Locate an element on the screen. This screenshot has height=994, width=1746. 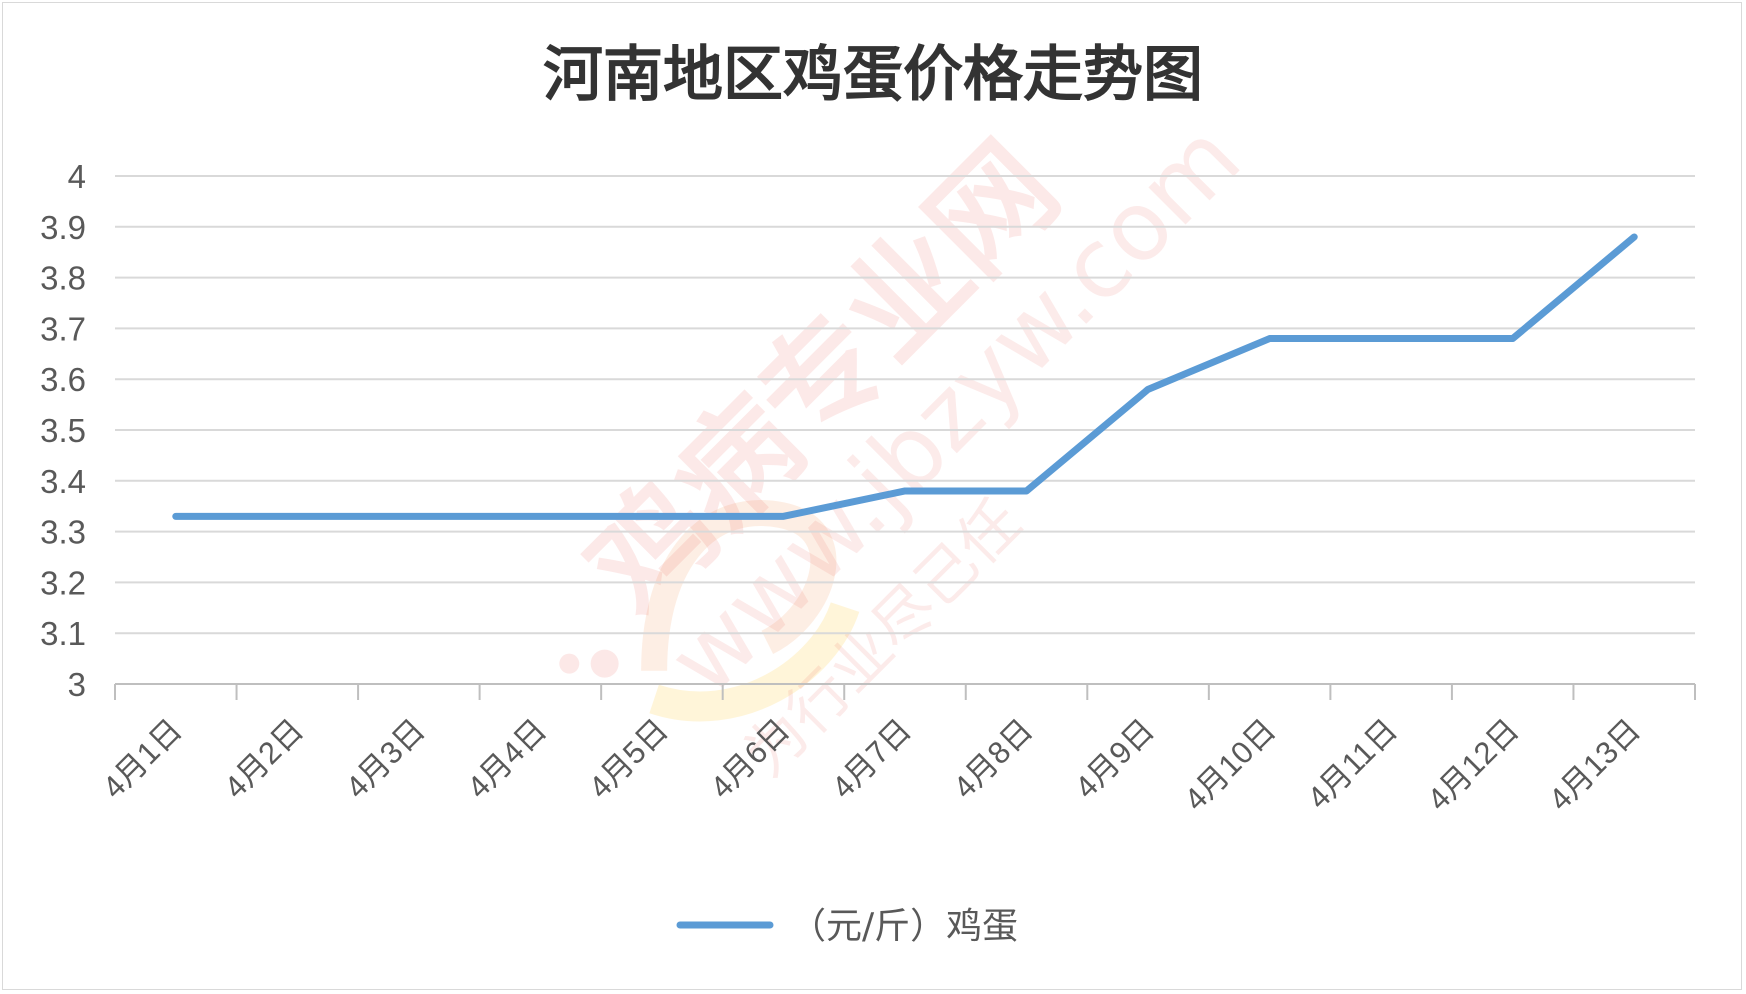
x-tick-label: 4月10日 is located at coordinates (1229, 764).